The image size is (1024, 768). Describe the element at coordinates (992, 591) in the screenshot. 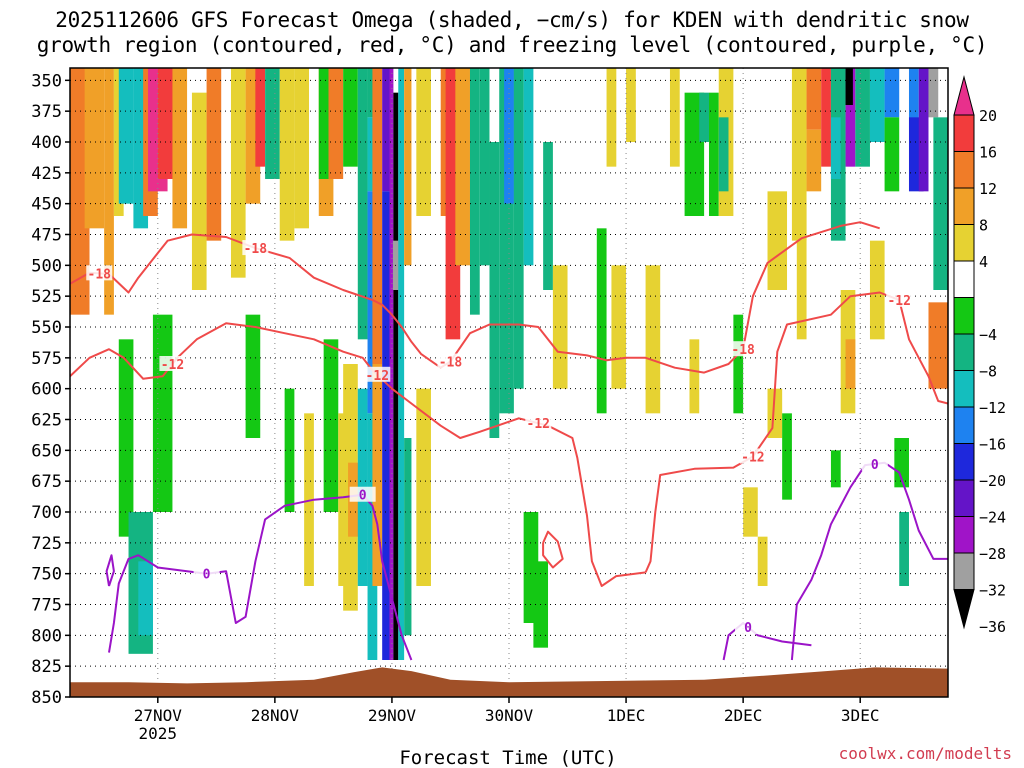

I see `colorbar-label-12: −32` at that location.